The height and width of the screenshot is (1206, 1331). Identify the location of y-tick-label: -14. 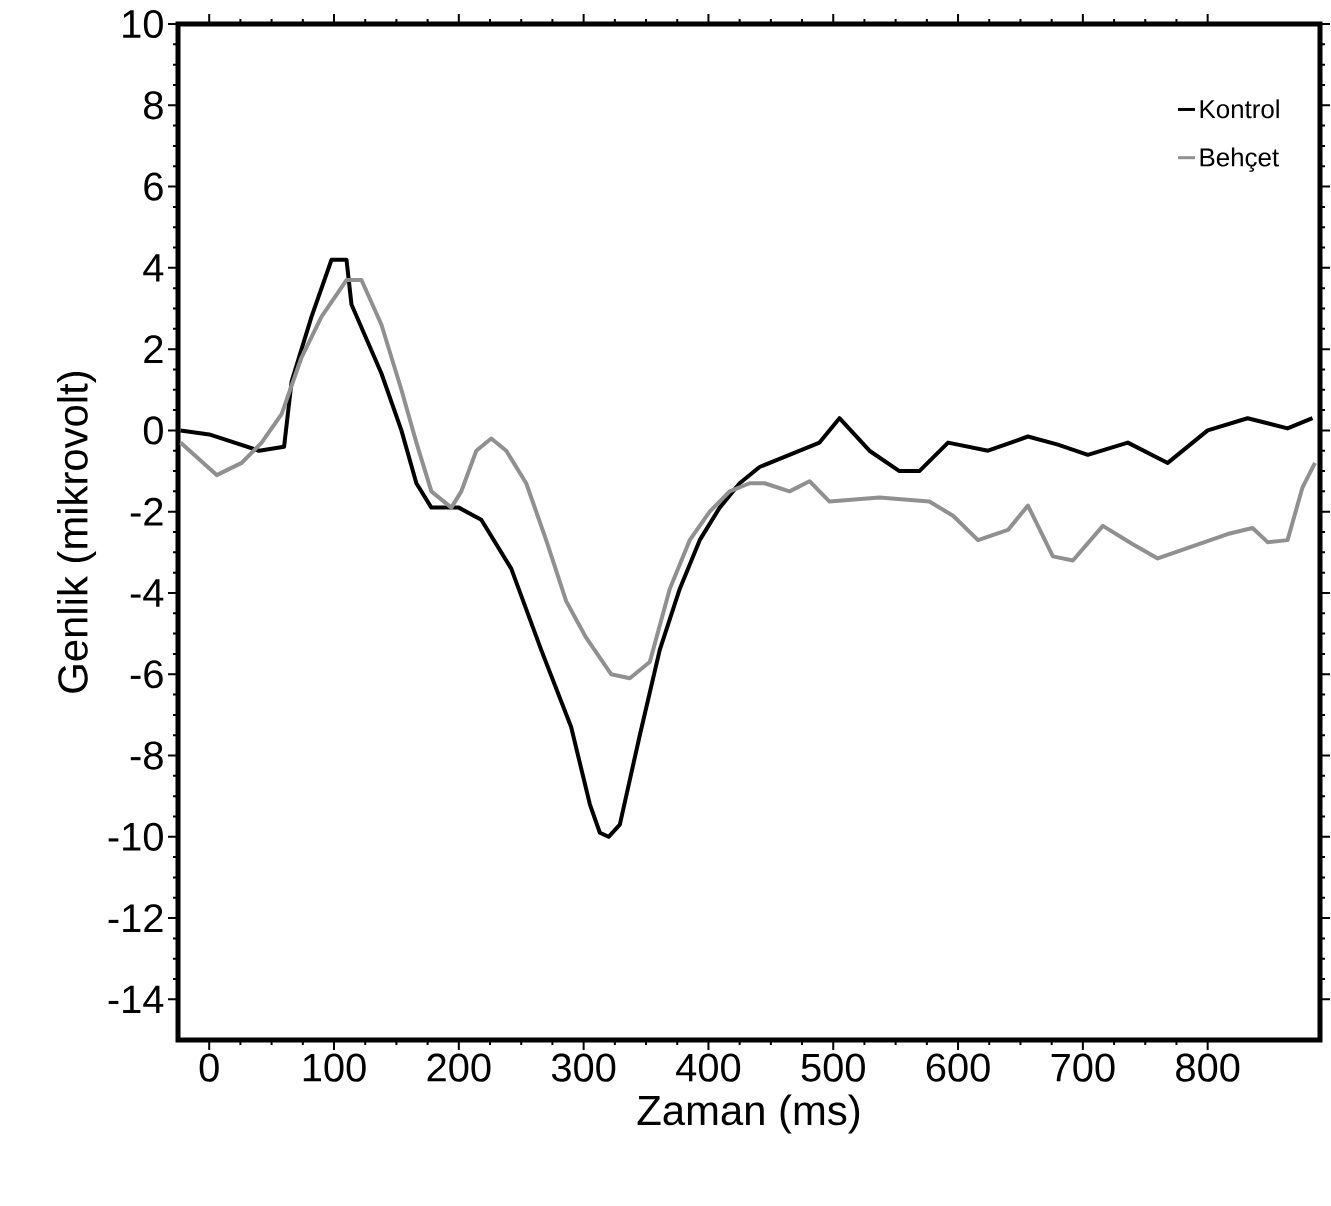
(136, 999).